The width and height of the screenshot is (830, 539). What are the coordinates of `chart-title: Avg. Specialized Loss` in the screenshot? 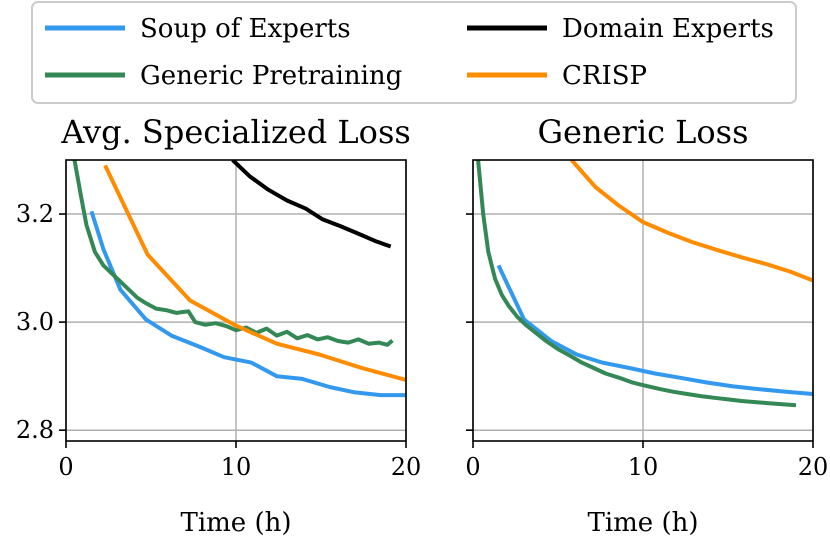 It's located at (235, 132).